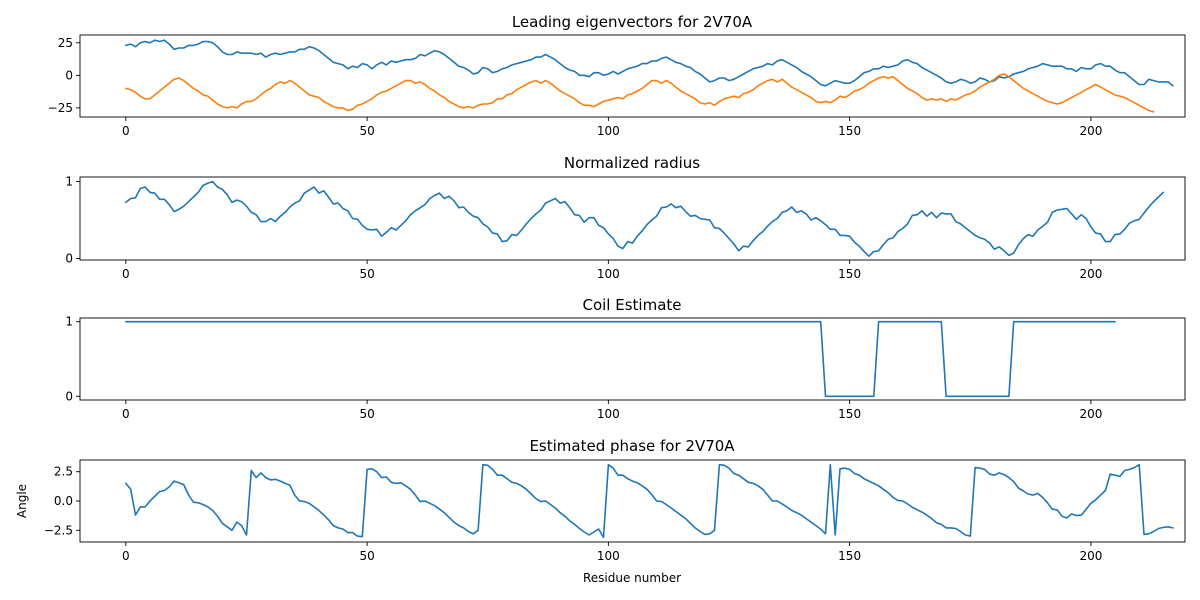  I want to click on chart-title: Estimated phase for 2V70A, so click(632, 446).